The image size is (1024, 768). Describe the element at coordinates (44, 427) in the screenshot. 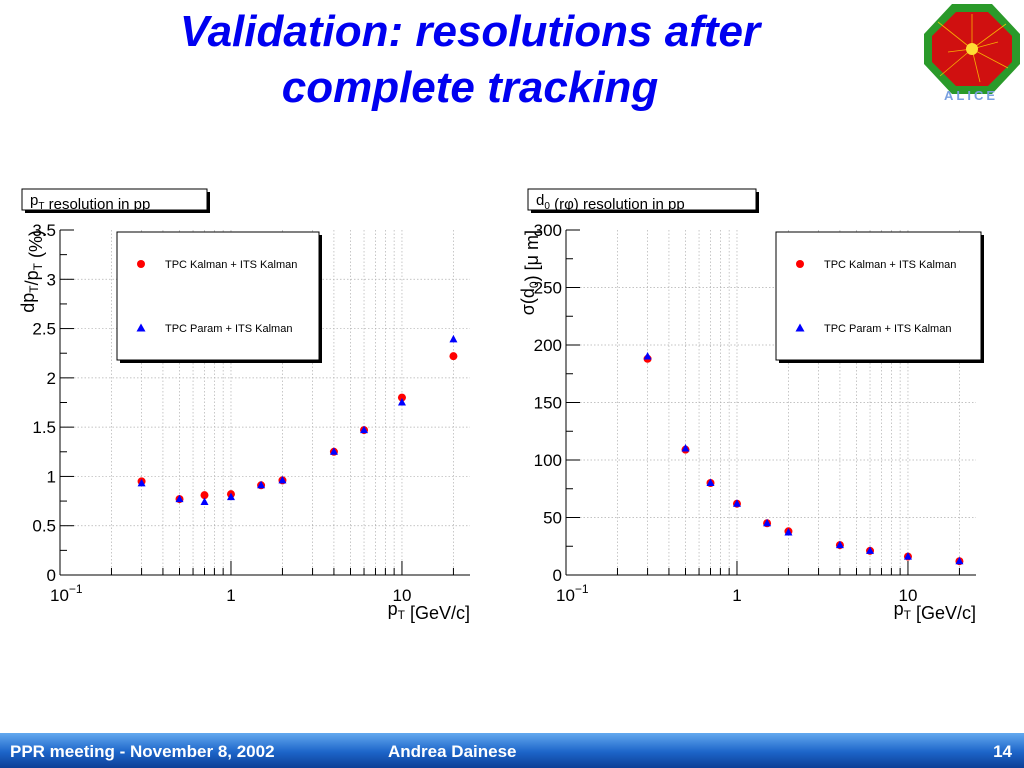

I see `y-tick-label: 1.5` at that location.